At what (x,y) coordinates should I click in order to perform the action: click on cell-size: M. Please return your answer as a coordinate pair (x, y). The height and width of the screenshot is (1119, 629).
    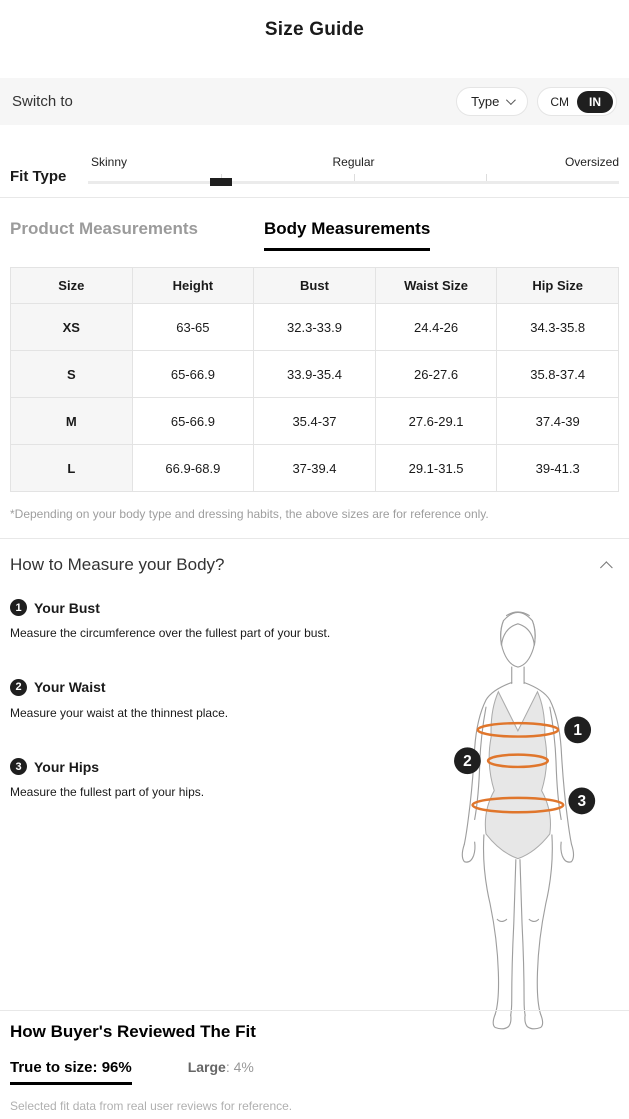
    Looking at the image, I should click on (71, 421).